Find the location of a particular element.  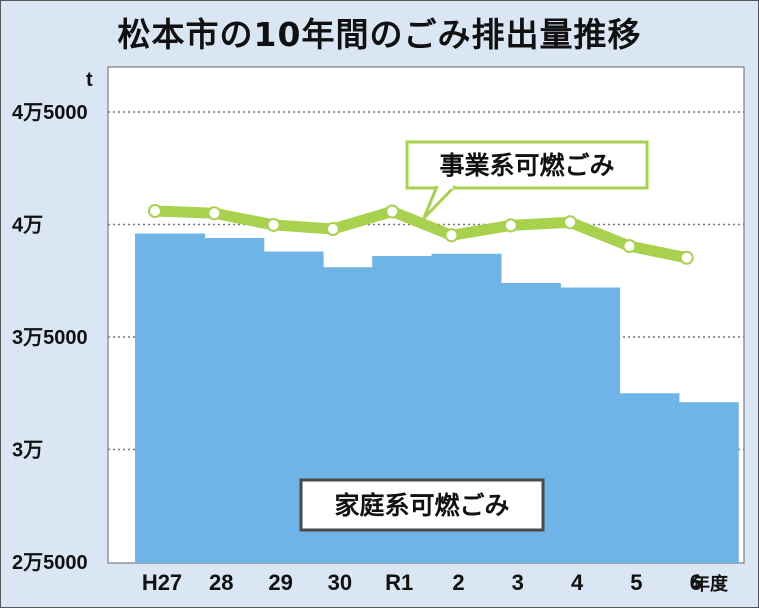

bar-series-label: 家庭系可燃ごみ is located at coordinates (422, 505).